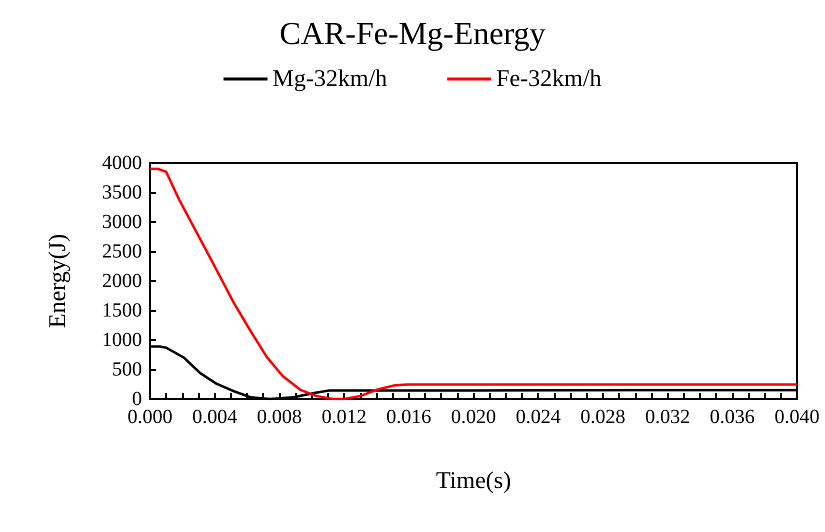 The height and width of the screenshot is (532, 825). I want to click on x-tick-label: 0.020, so click(473, 417).